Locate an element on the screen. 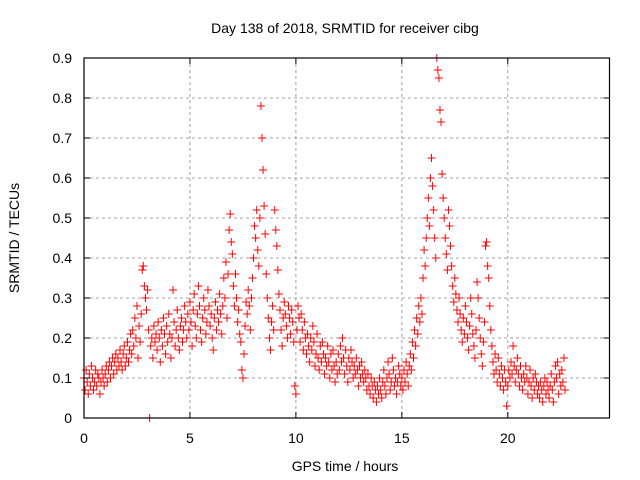 The height and width of the screenshot is (480, 640). y-tick-label: 0 is located at coordinates (68, 418).